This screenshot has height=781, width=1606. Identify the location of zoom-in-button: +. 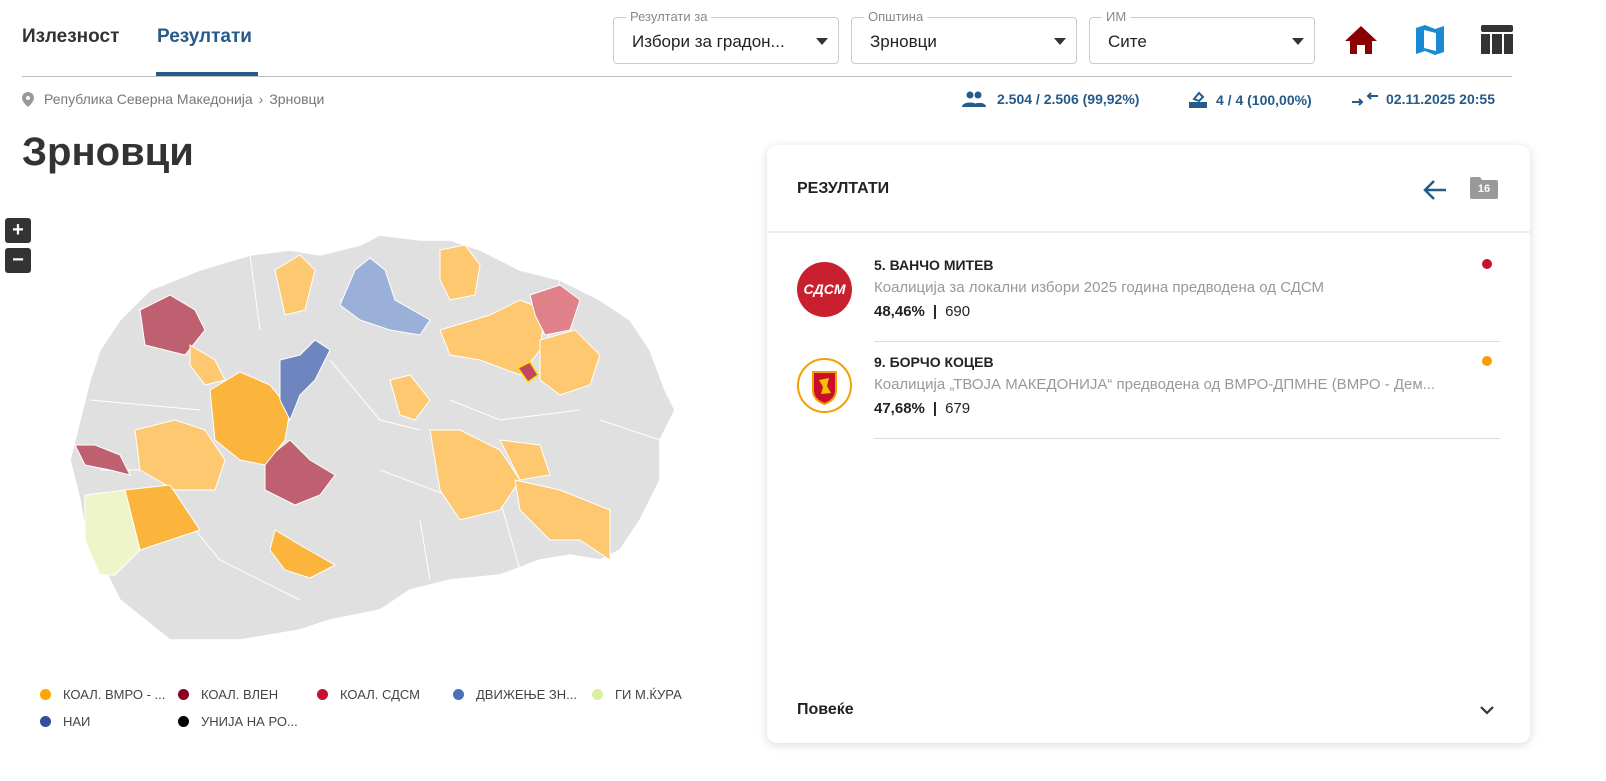
(18, 230).